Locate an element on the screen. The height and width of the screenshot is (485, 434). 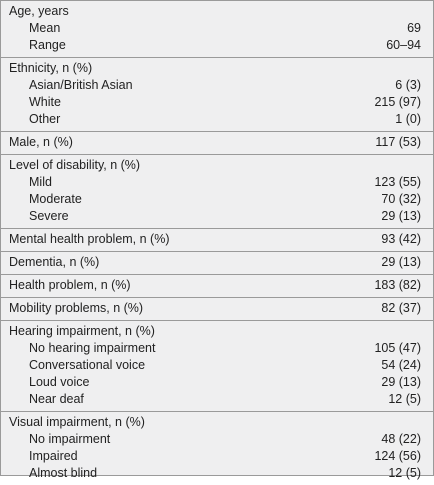
section-header: Health problem, n (%) 183 (82) is located at coordinates (217, 285).